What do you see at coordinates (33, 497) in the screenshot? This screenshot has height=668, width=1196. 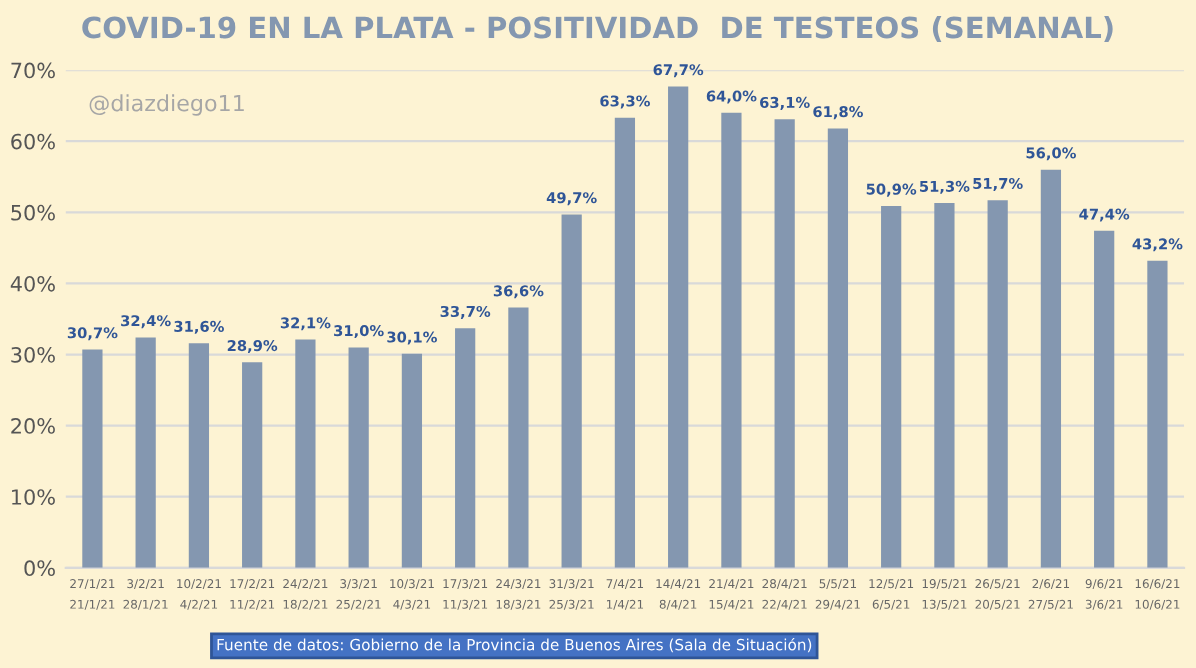 I see `y-tick-label: 10%` at bounding box center [33, 497].